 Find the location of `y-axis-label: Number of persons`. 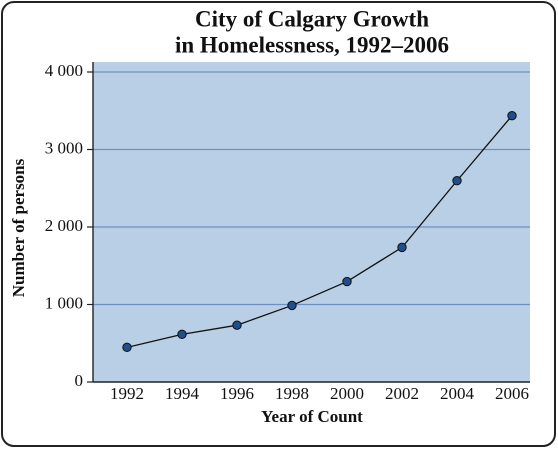

y-axis-label: Number of persons is located at coordinates (18, 227).